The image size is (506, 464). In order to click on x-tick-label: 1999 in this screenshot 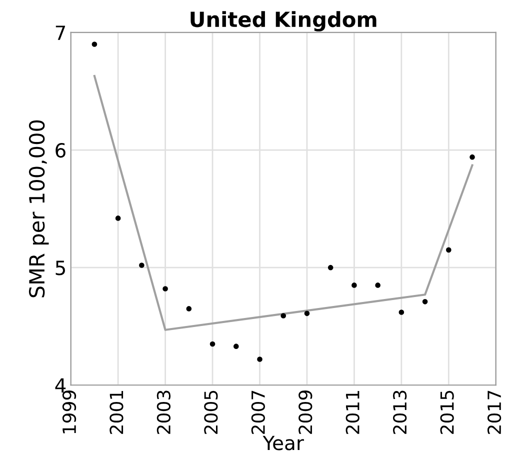, I will do `click(69, 412)`.